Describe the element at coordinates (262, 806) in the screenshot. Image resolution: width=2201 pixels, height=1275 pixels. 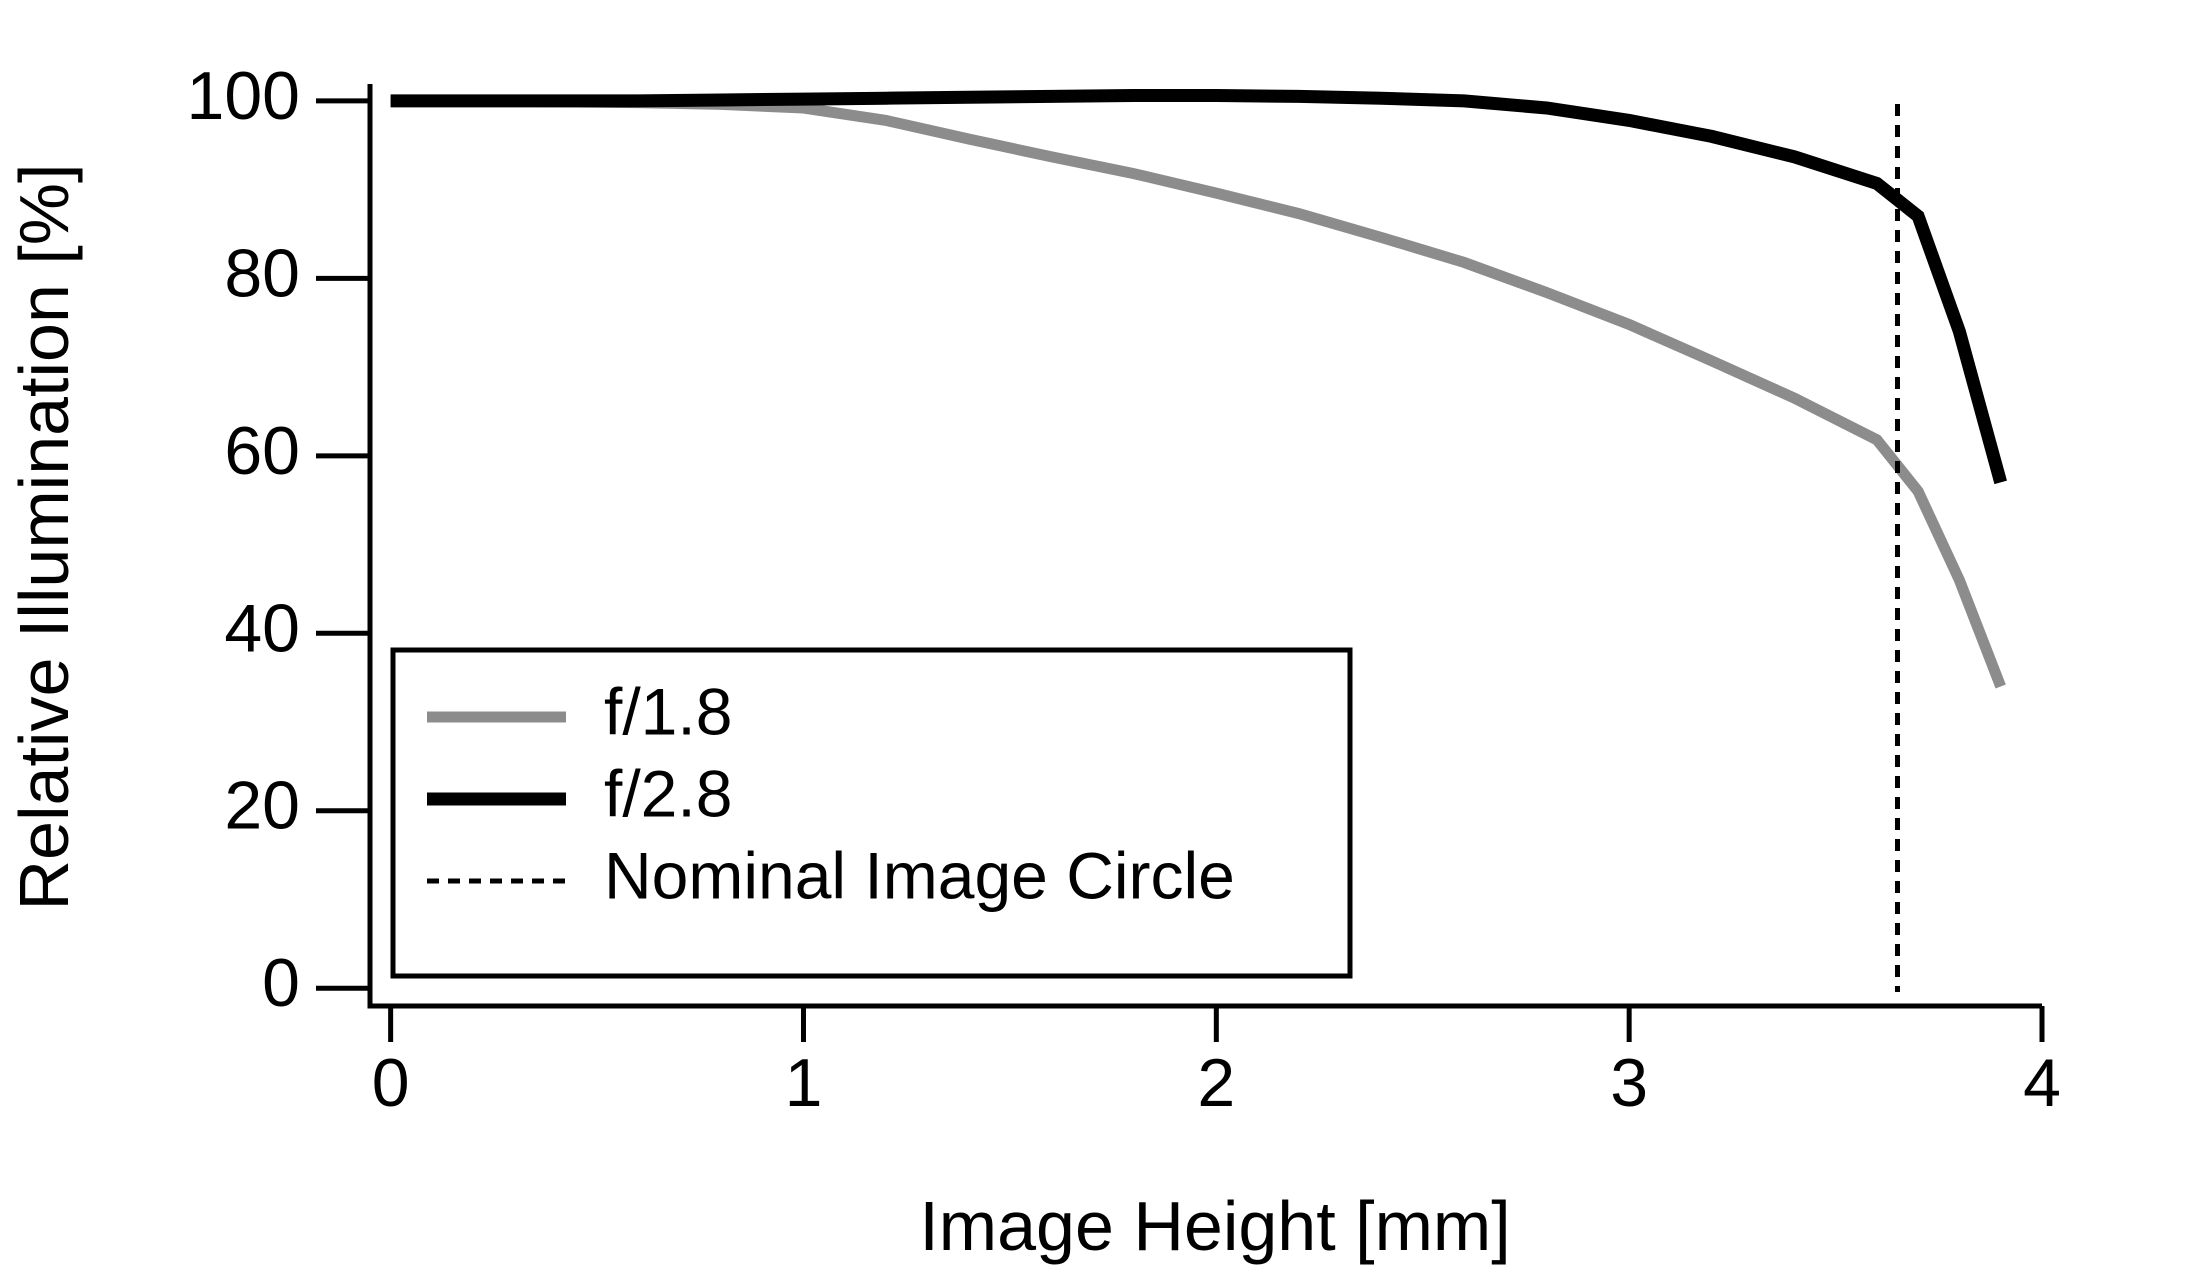
I see `y-tick-label: 20` at that location.